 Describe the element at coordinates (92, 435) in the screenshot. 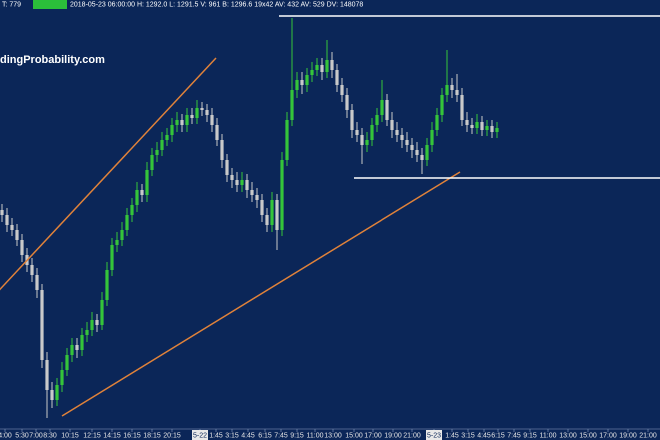

I see `x-tick-label: 12:15` at that location.